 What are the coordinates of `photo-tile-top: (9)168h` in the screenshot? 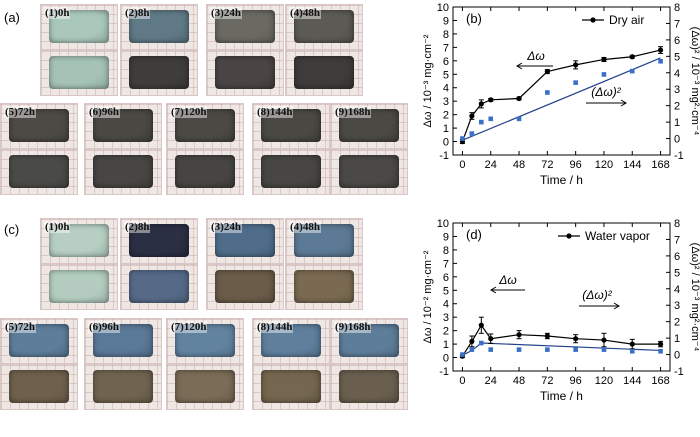 It's located at (369, 341).